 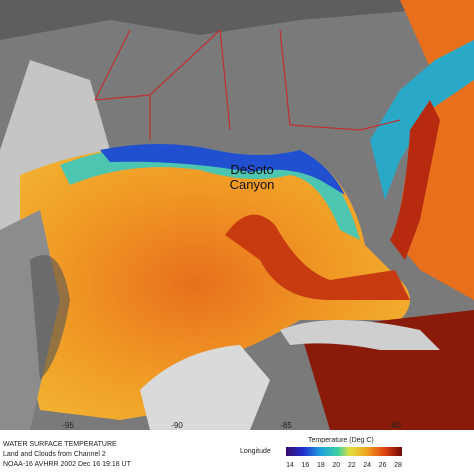 What do you see at coordinates (336, 465) in the screenshot?
I see `colorbar-tick-label: 20` at bounding box center [336, 465].